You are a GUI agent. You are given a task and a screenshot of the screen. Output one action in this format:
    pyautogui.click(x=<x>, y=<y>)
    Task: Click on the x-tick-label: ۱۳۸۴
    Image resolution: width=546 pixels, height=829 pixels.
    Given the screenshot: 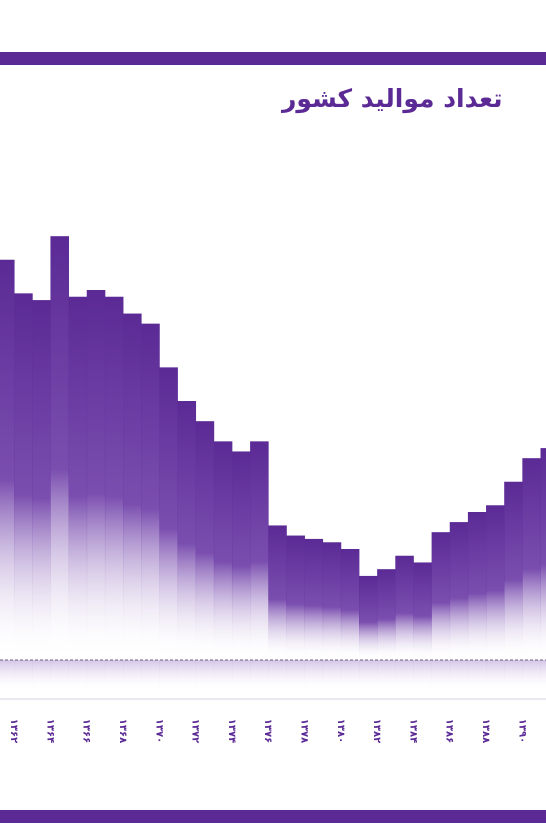 What is the action you would take?
    pyautogui.click(x=412, y=731)
    